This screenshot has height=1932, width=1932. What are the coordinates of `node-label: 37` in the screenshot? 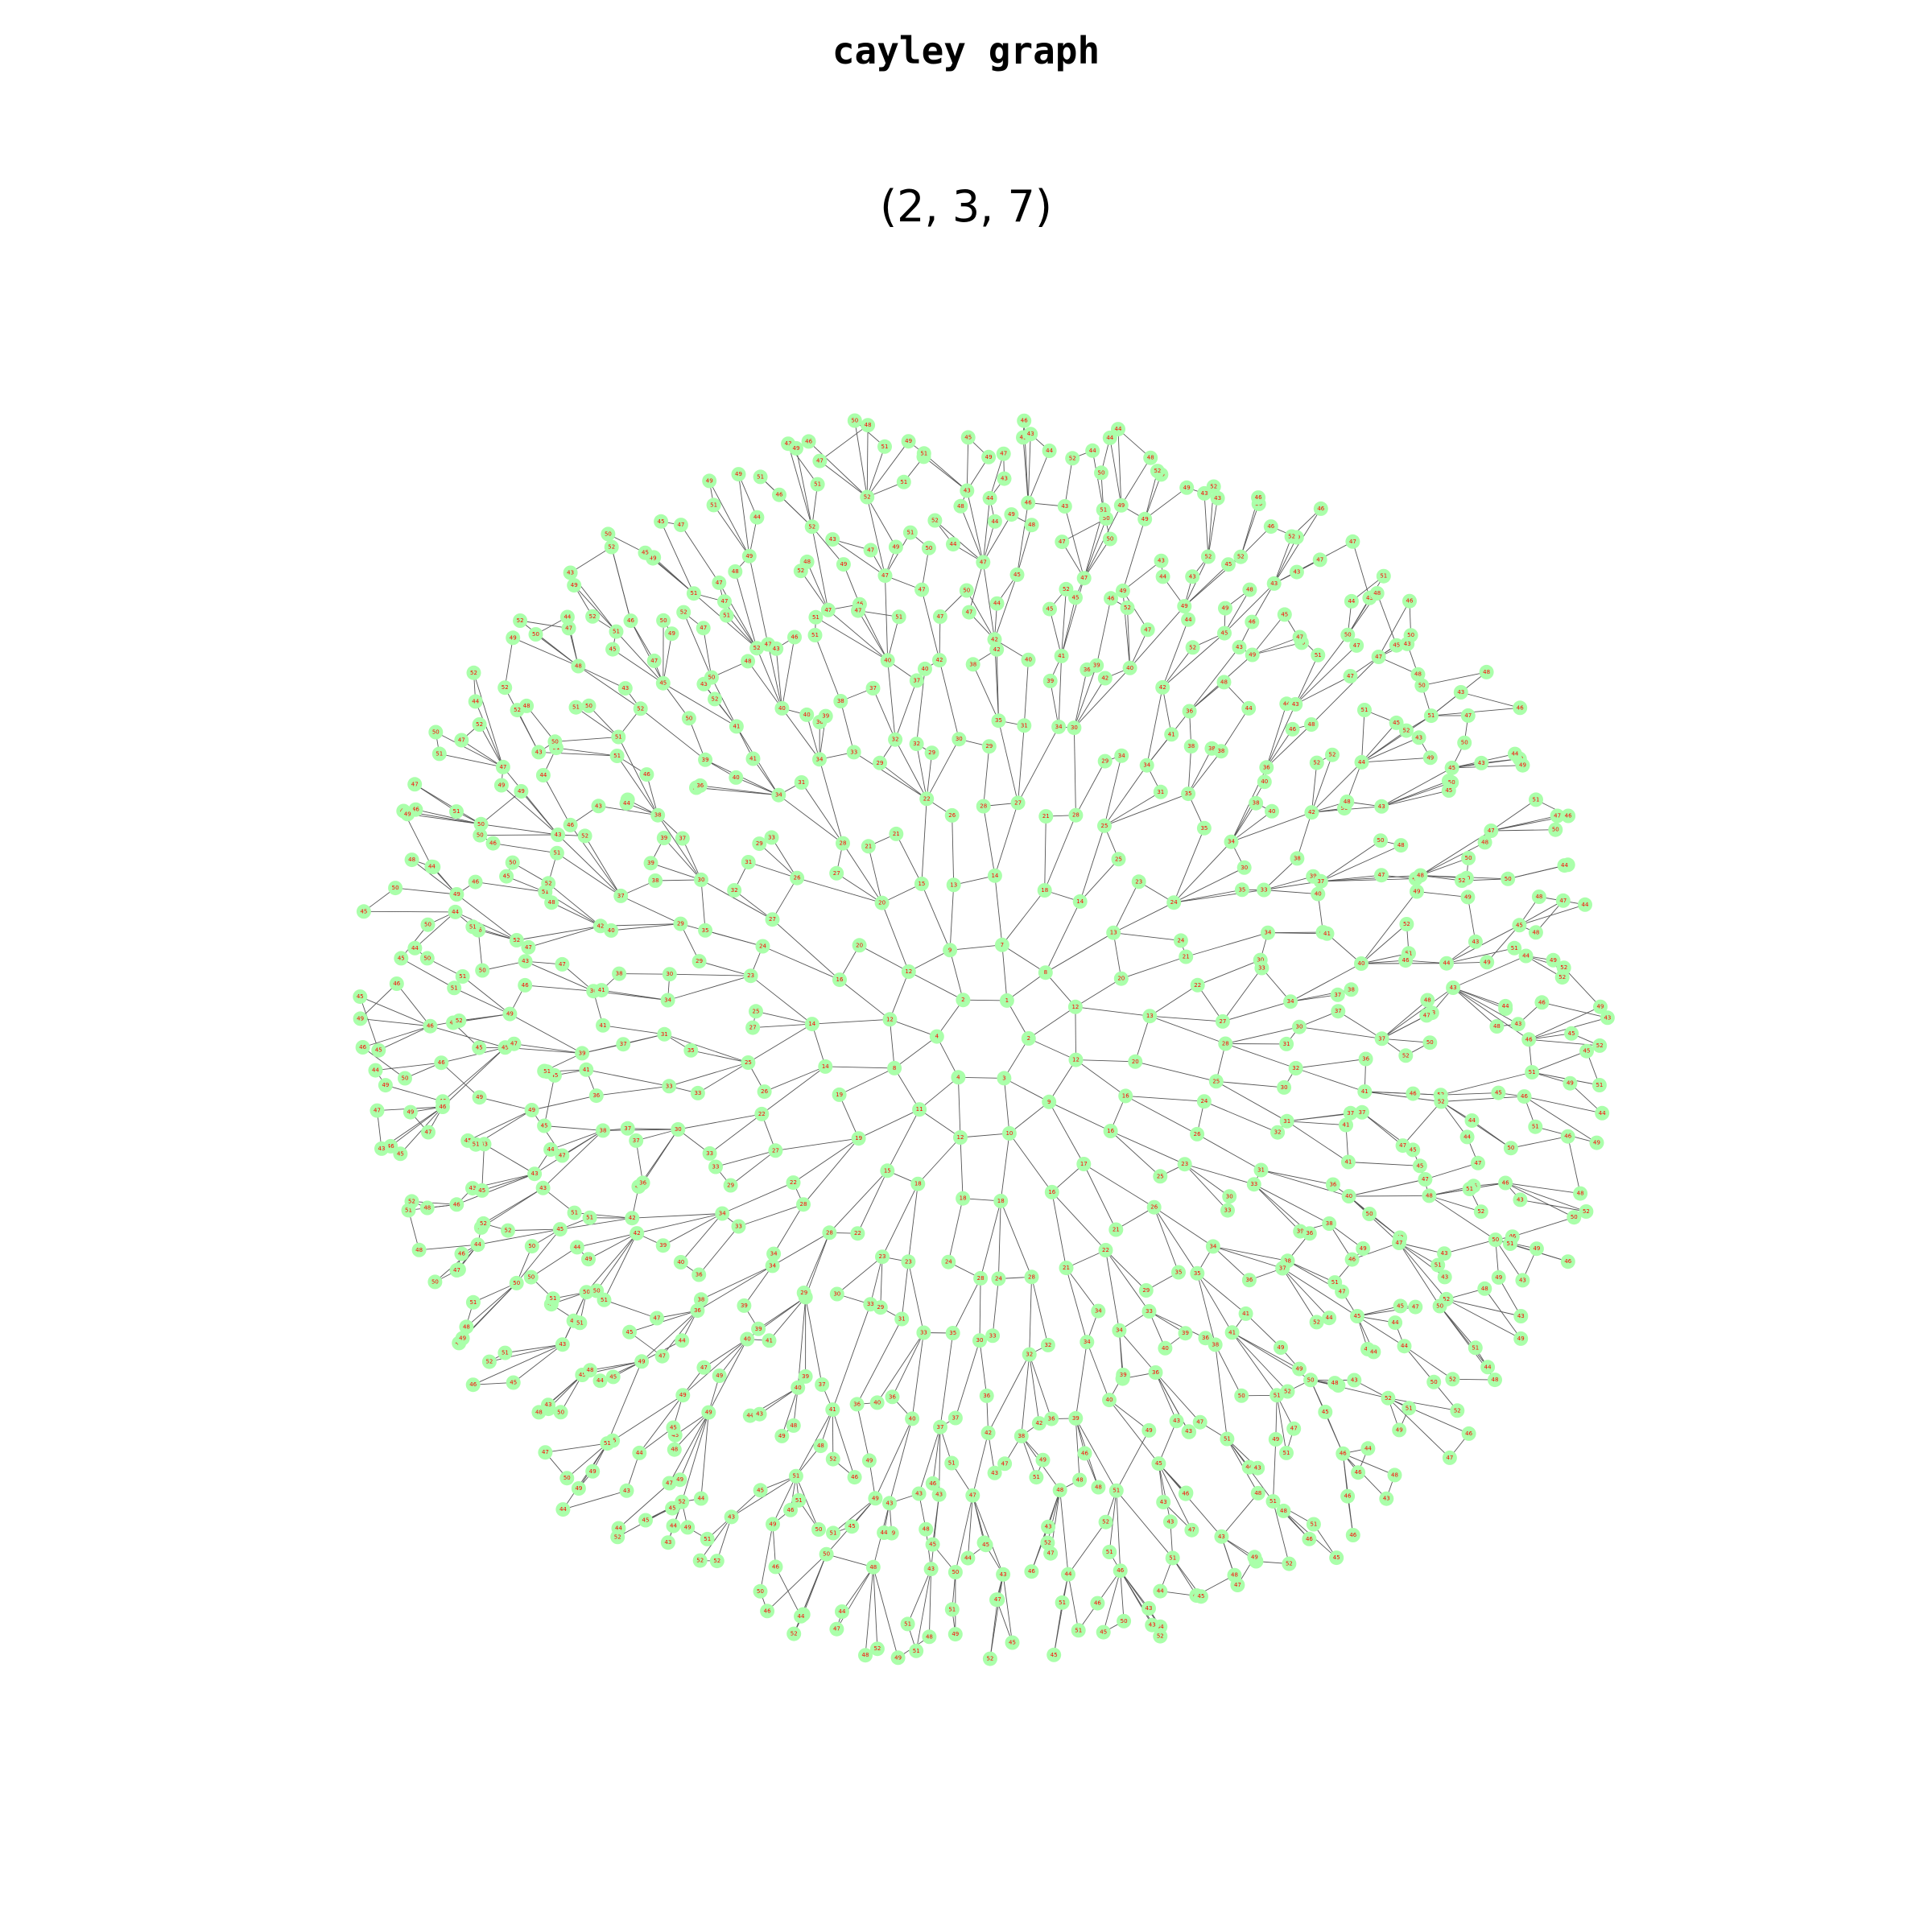 It's located at (636, 1140).